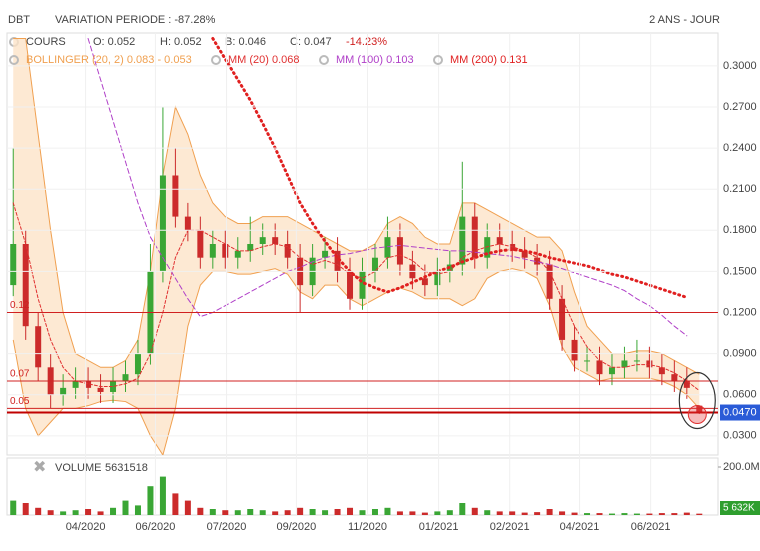  Describe the element at coordinates (311, 42) in the screenshot. I see `close-label: C: 0.047` at that location.